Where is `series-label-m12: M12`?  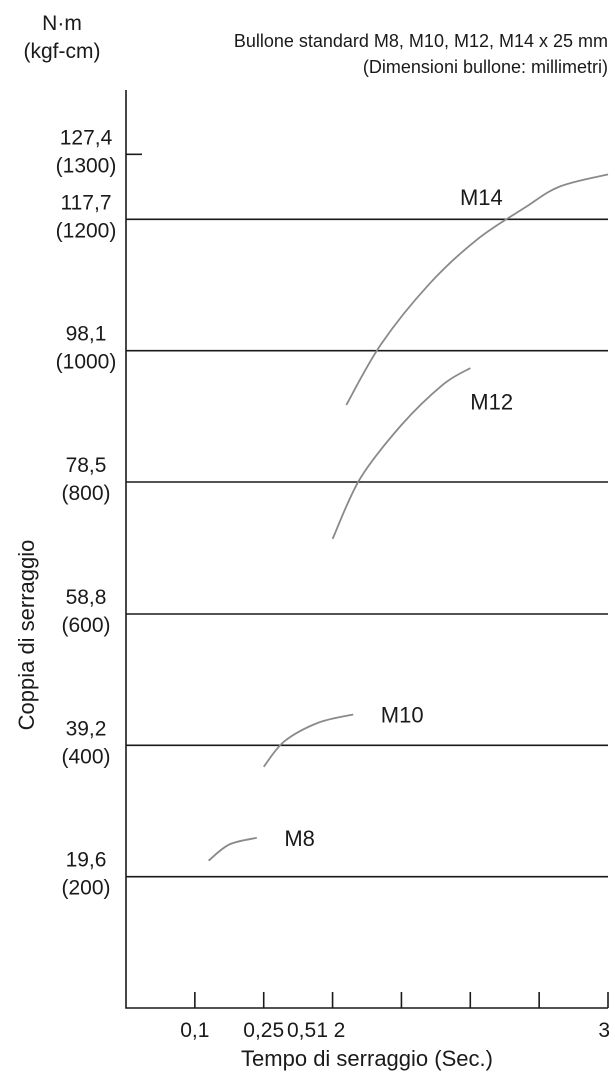 series-label-m12: M12 is located at coordinates (491, 402).